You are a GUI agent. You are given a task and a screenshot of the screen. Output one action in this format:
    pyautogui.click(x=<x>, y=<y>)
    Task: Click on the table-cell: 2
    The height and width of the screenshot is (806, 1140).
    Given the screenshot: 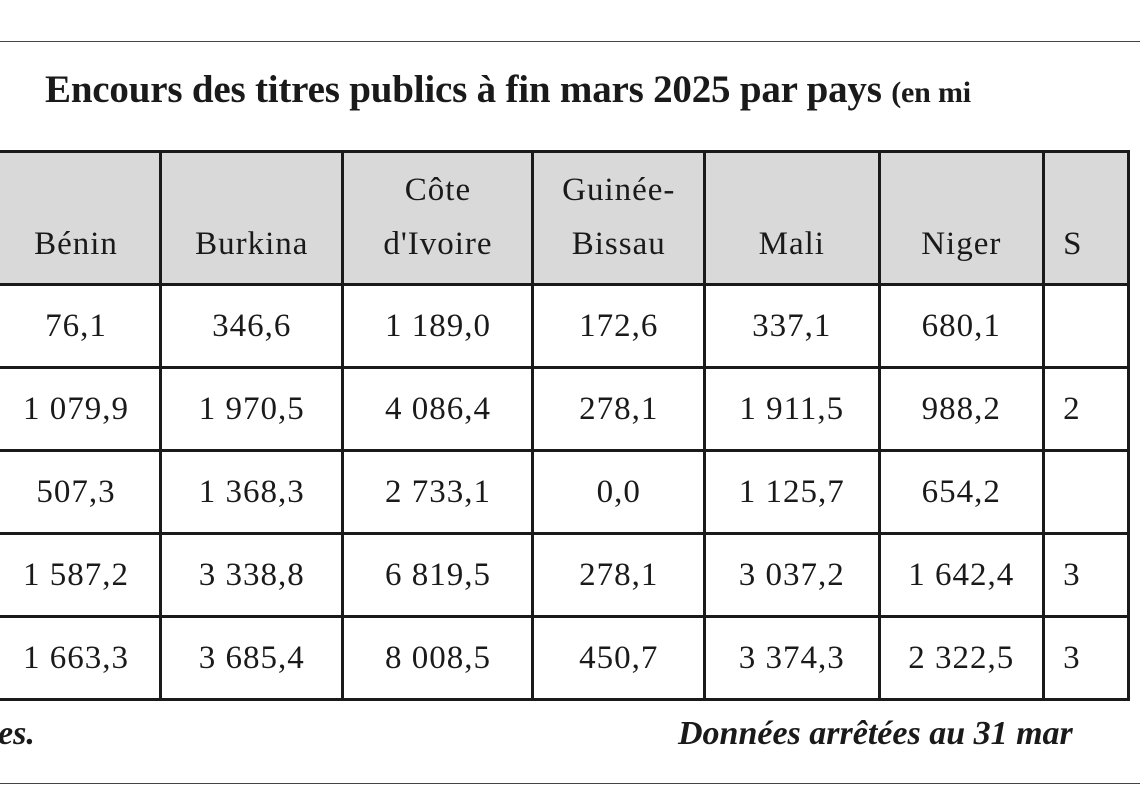 What is the action you would take?
    pyautogui.click(x=1086, y=409)
    